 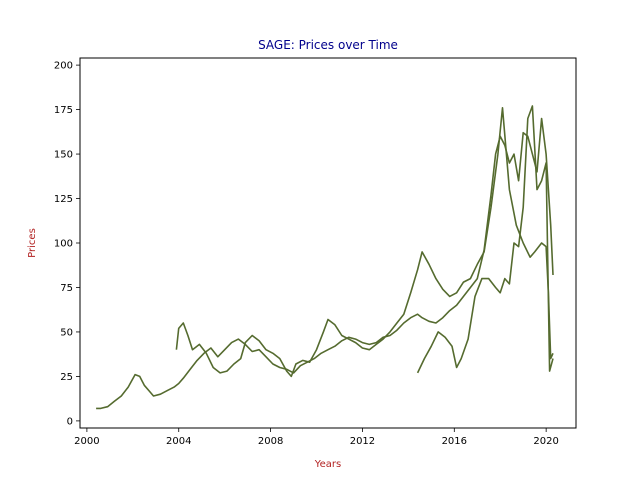 I want to click on x-tick-label: 2012, so click(x=362, y=441).